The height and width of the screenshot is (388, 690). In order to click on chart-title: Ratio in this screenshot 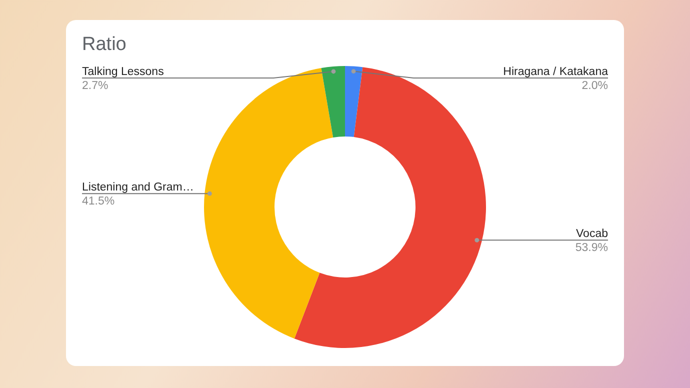, I will do `click(104, 45)`.